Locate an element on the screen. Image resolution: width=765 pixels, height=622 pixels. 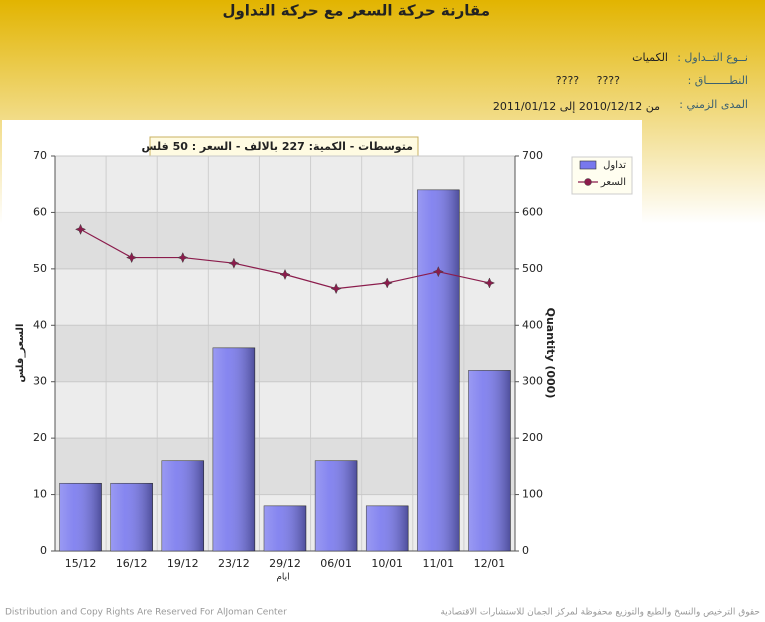
y2-axis-title: Quantity (000) is located at coordinates (550, 353).